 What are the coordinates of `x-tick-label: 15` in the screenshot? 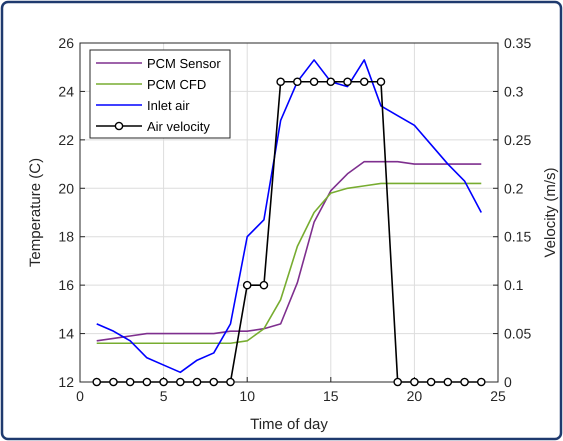 It's located at (331, 396).